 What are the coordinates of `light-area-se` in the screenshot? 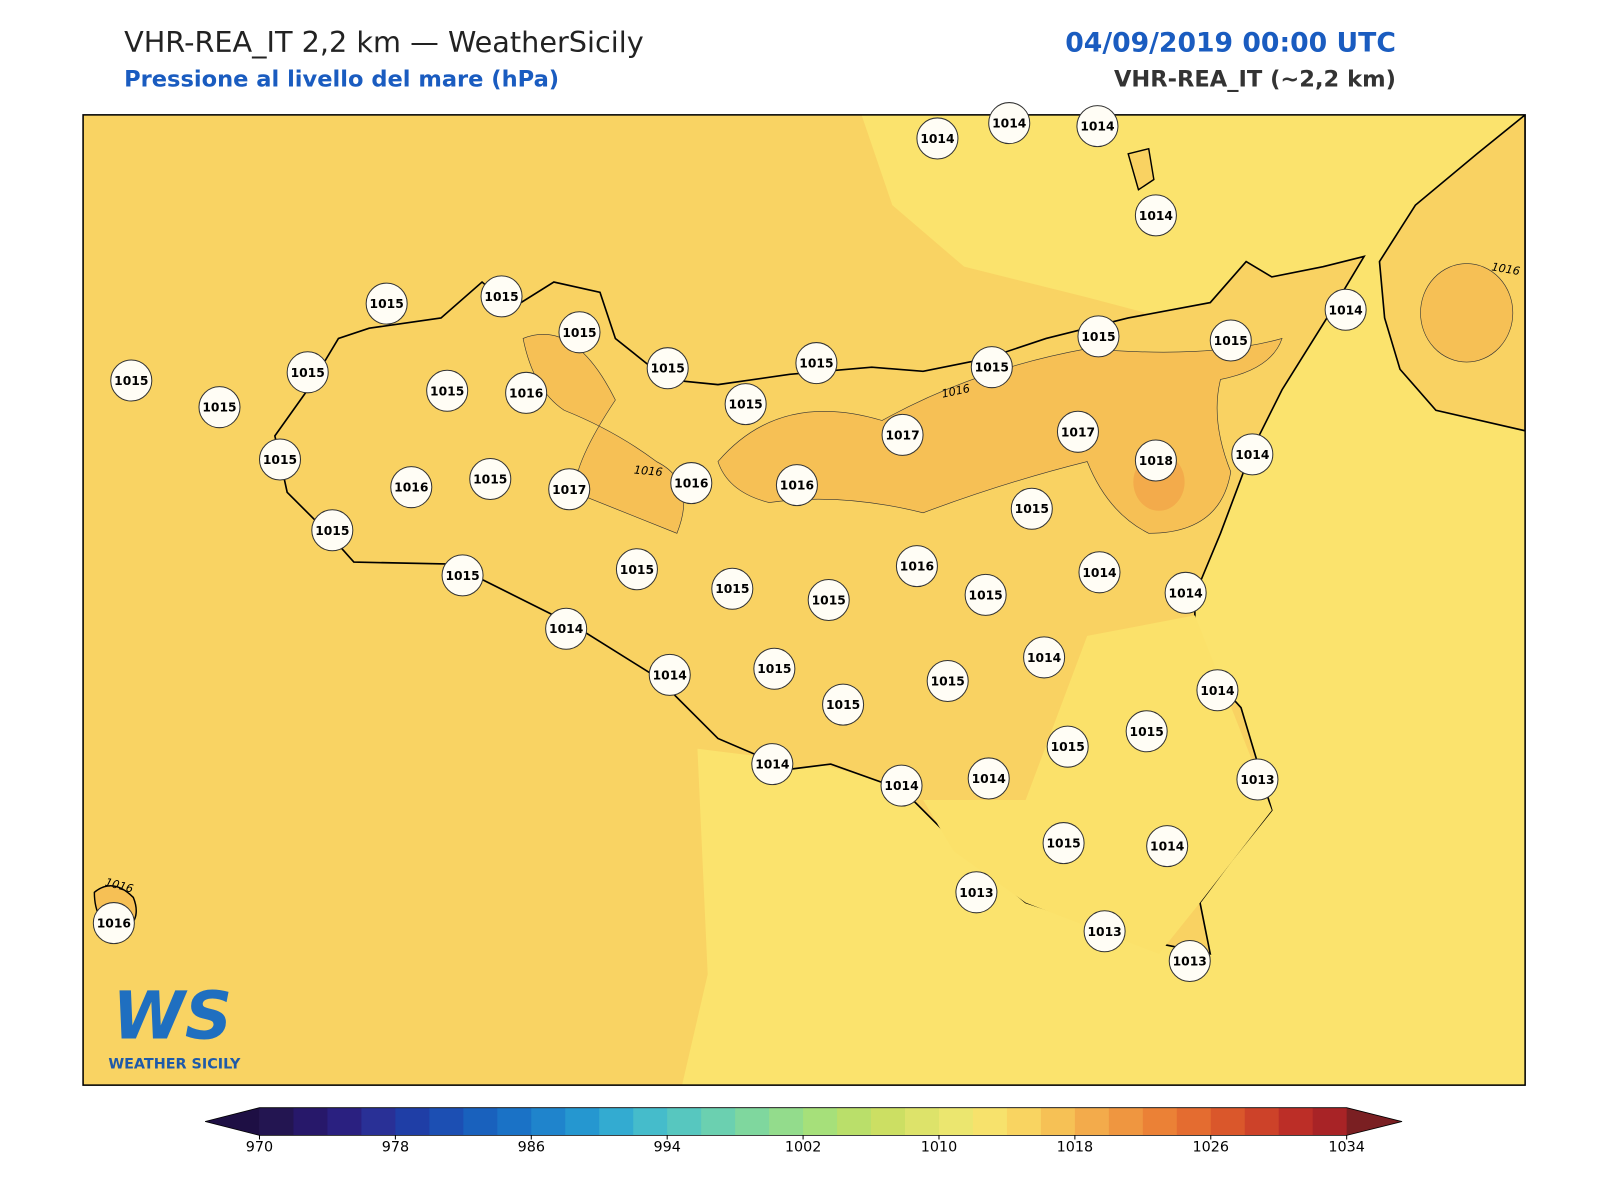 It's located at (1097, 784).